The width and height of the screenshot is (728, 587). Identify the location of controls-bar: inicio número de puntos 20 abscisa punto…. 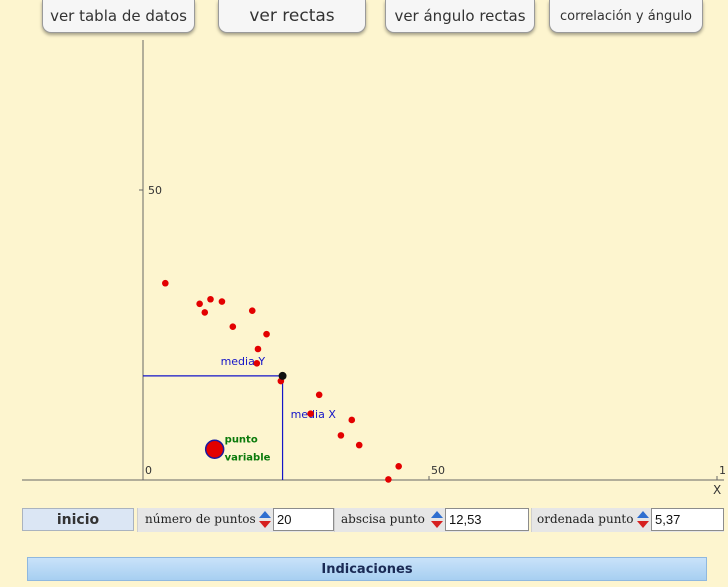
(364, 521).